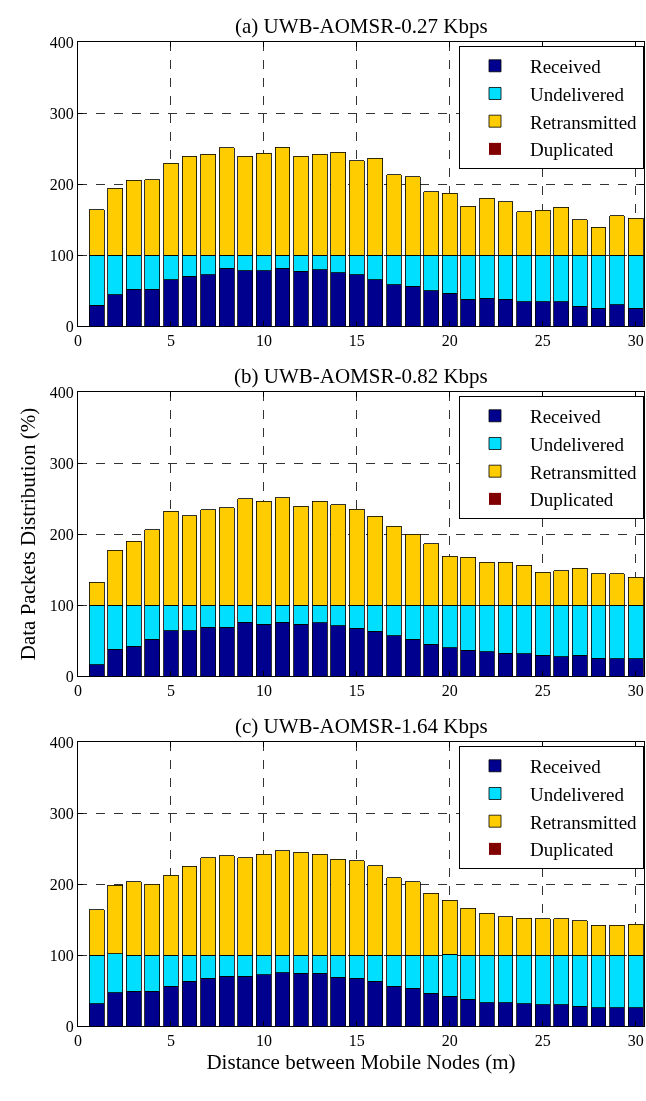  I want to click on chart-title: (c) UWB-AOMSR-1.64 Kbps, so click(361, 726).